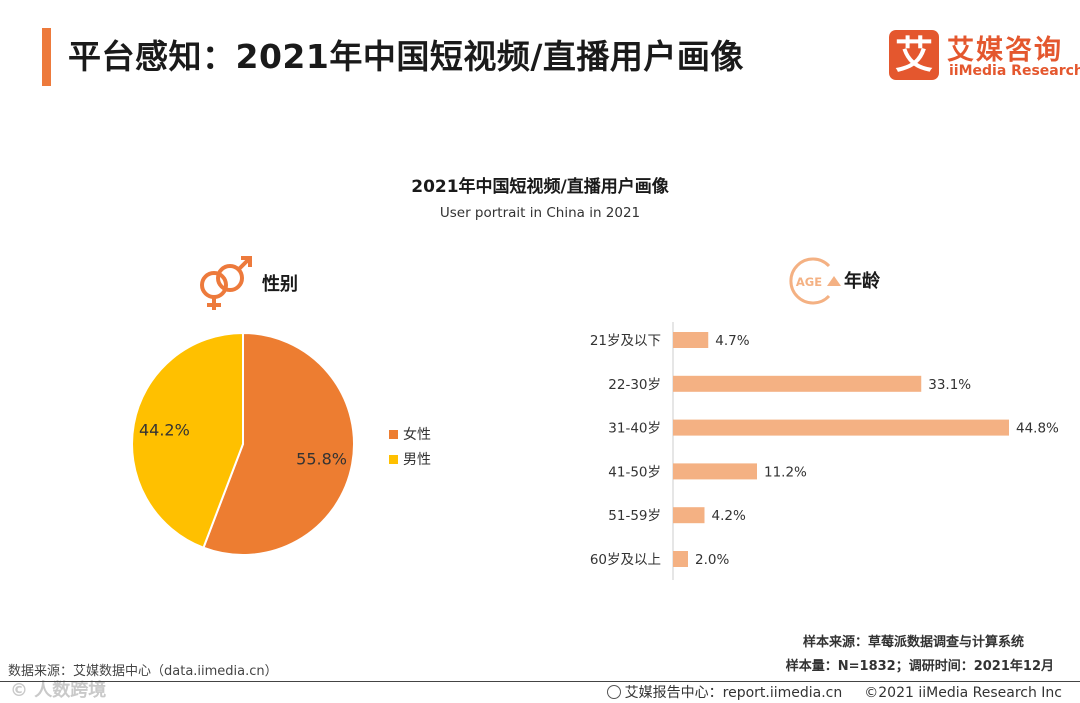  Describe the element at coordinates (634, 385) in the screenshot. I see `bar-category-label: 22-30岁` at that location.